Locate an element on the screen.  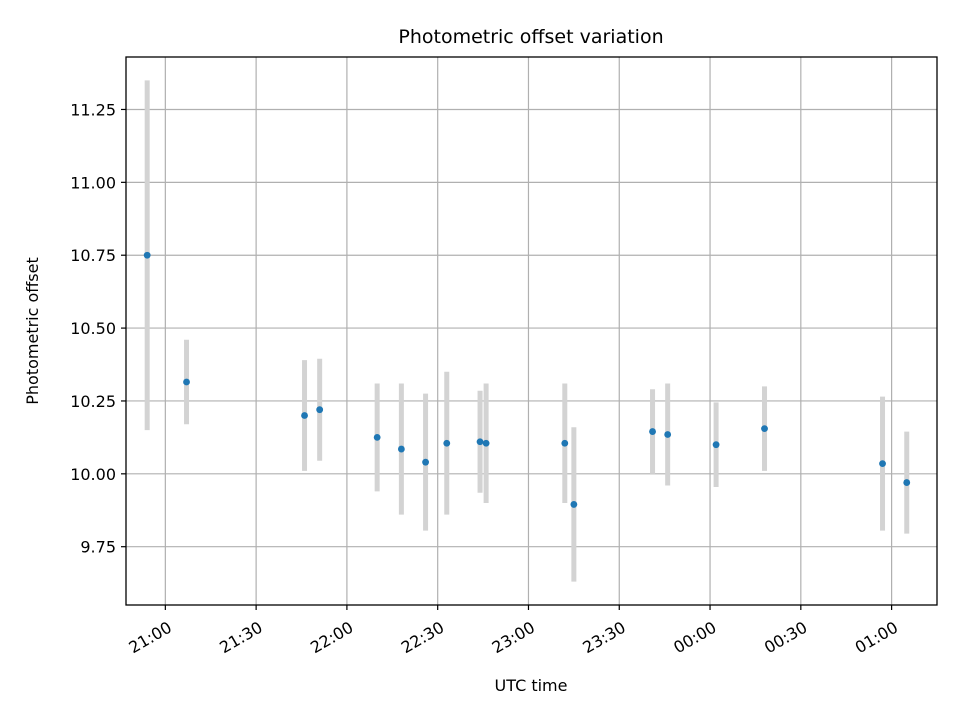
y-axis-label: Photometric offset is located at coordinates (32, 331).